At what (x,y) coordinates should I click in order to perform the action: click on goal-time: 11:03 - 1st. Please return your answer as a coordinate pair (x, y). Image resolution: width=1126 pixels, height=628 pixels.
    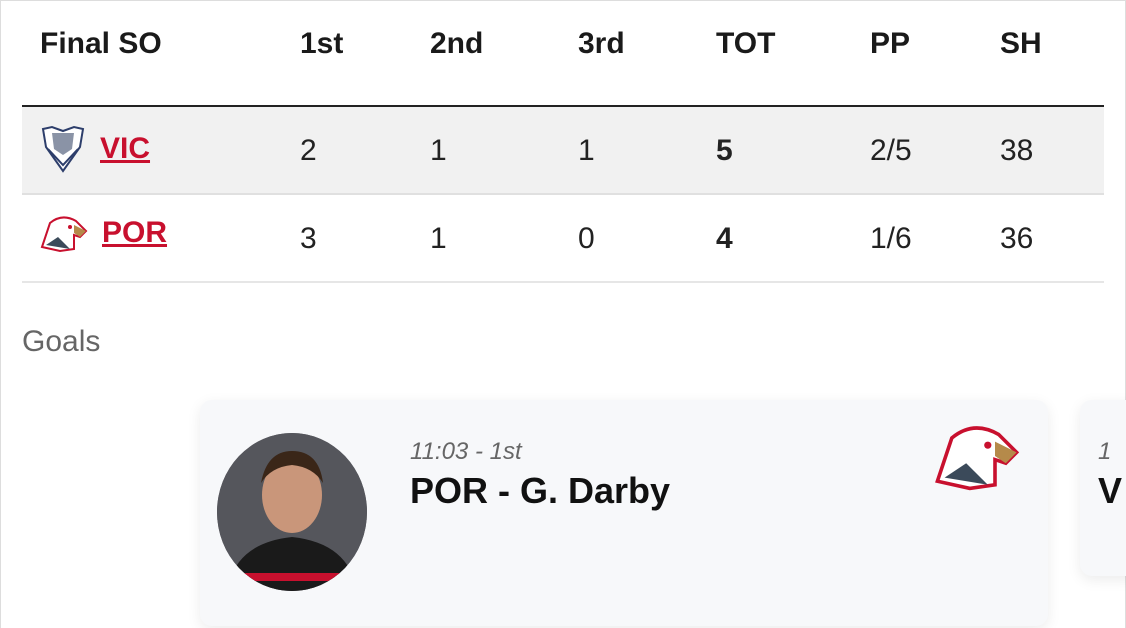
    Looking at the image, I should click on (466, 451).